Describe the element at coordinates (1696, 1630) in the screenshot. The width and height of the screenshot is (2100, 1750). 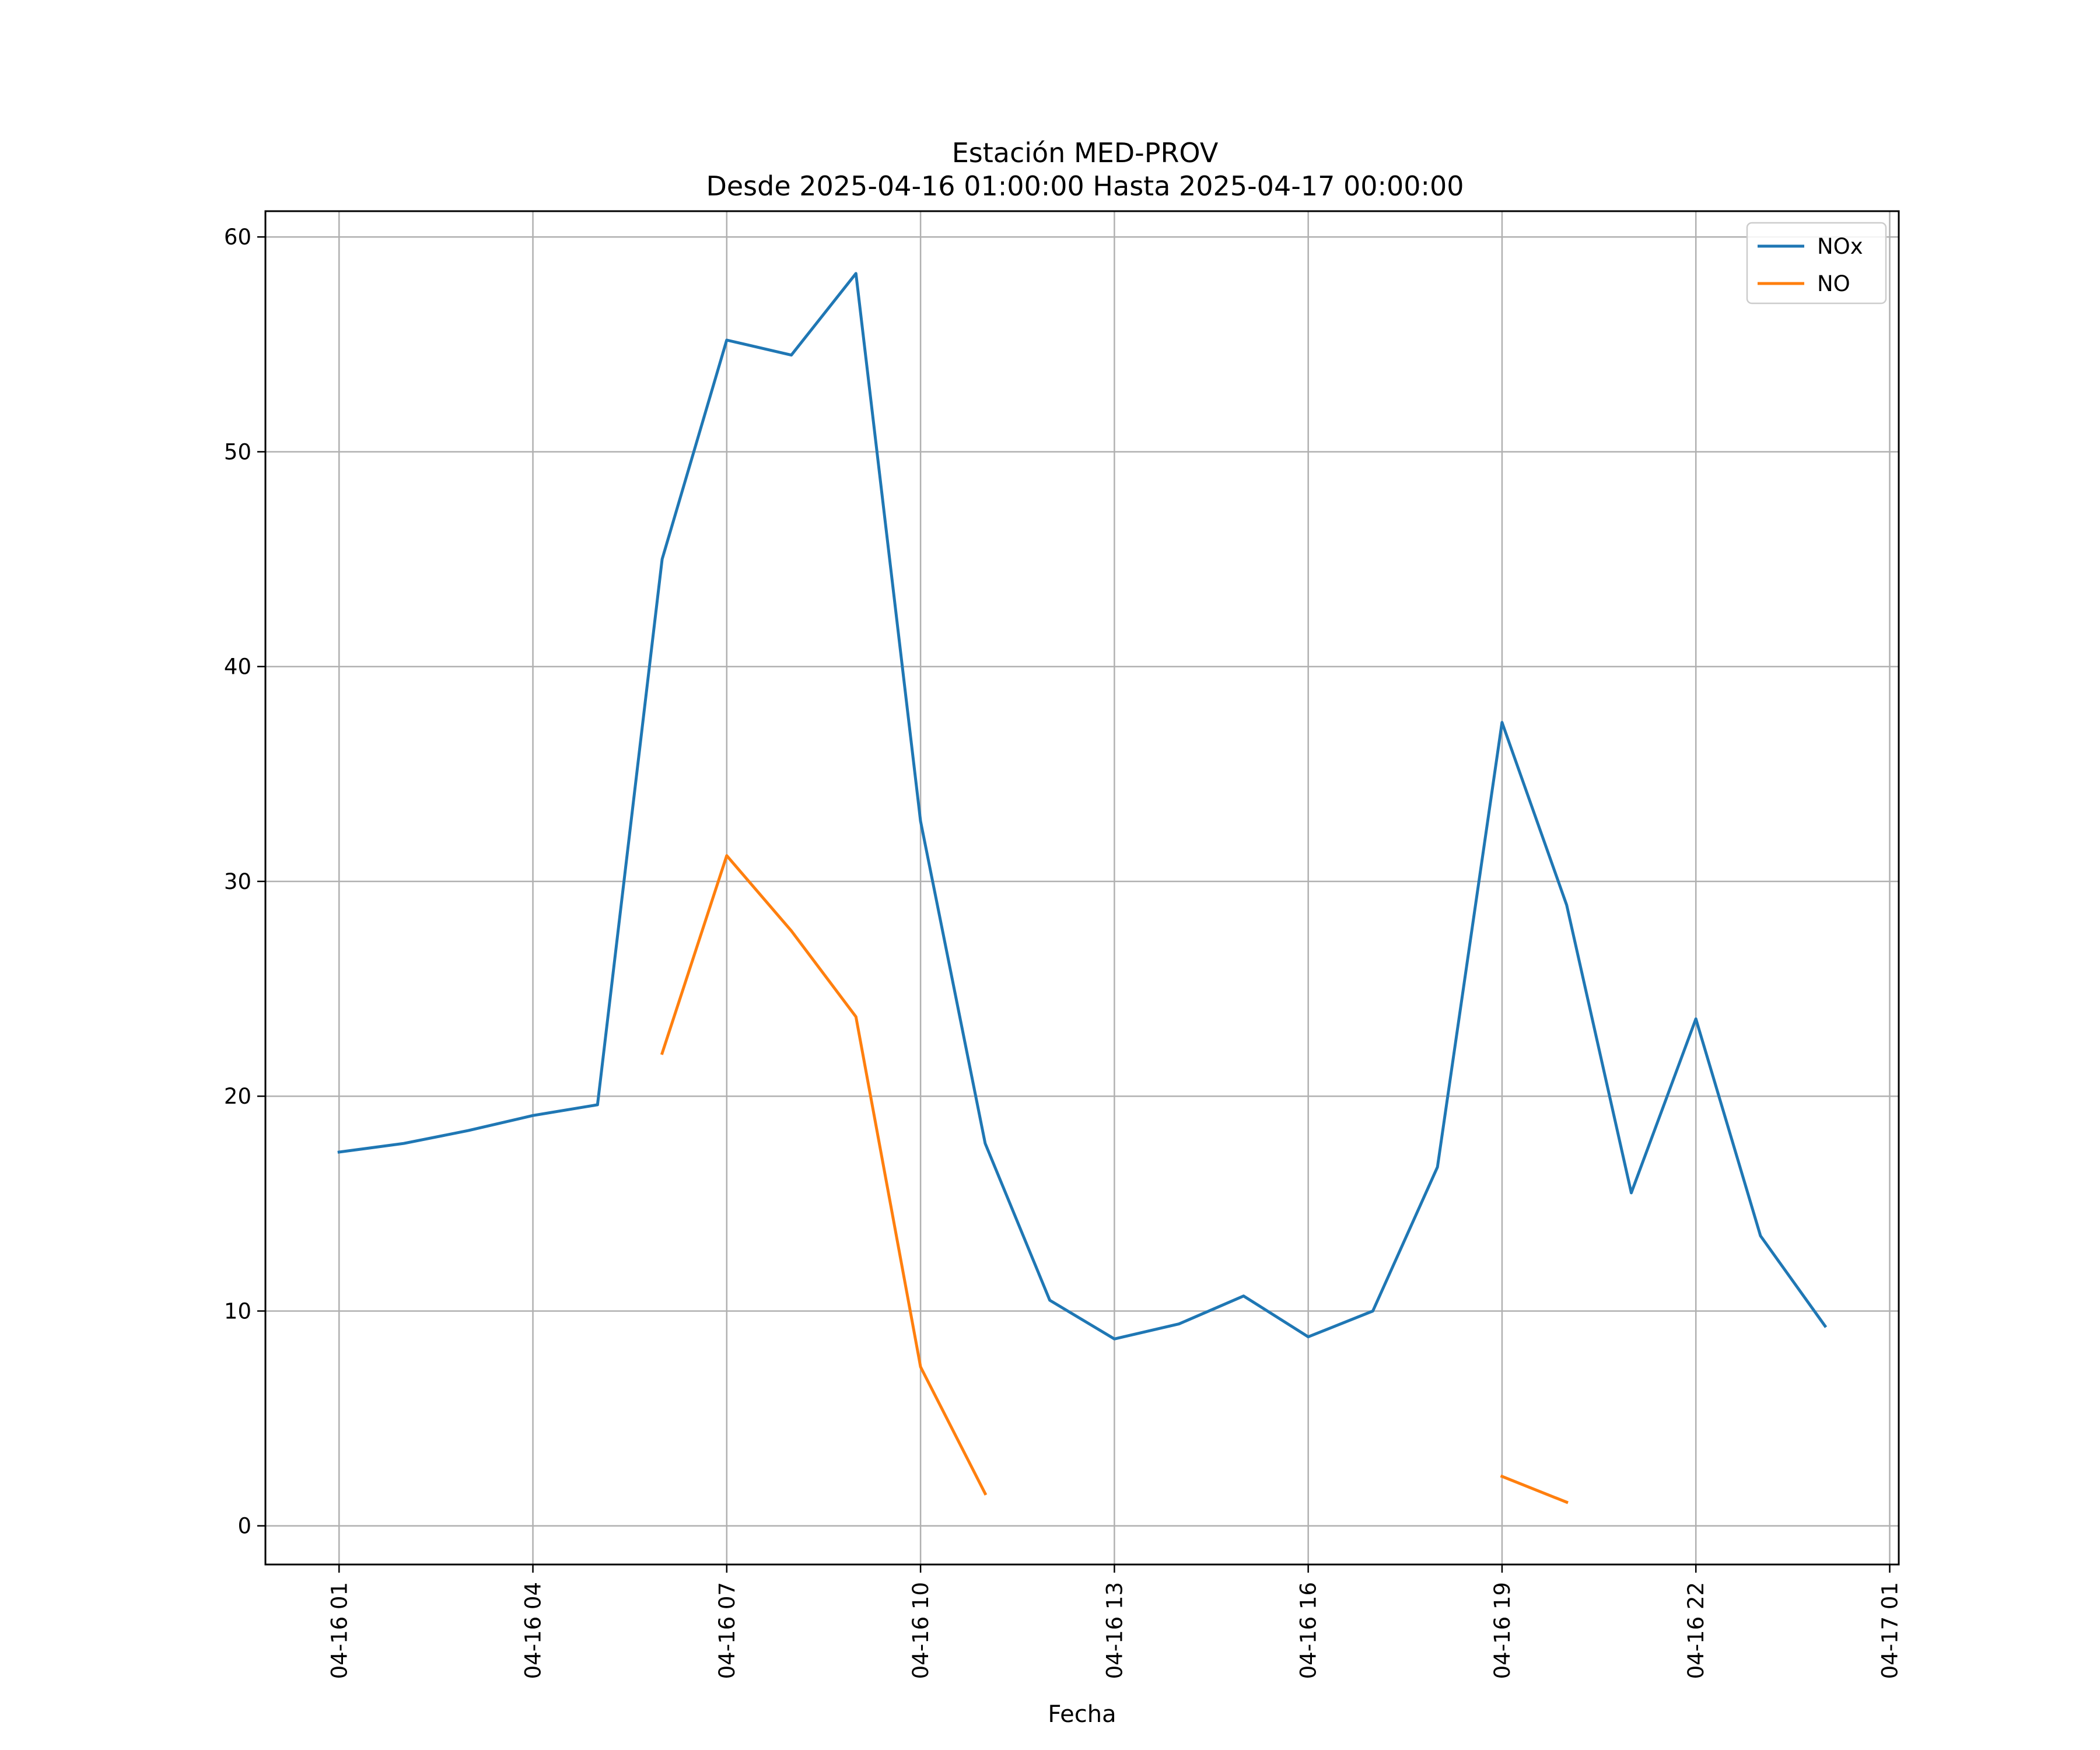
I see `x-tick-label: 04-16 22` at that location.